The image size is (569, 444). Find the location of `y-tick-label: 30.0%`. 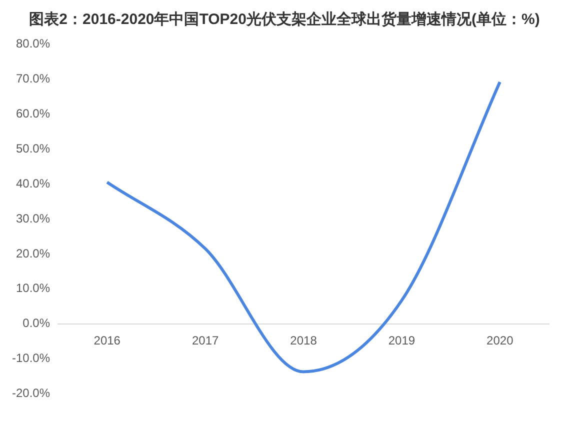

y-tick-label: 30.0% is located at coordinates (33, 218).